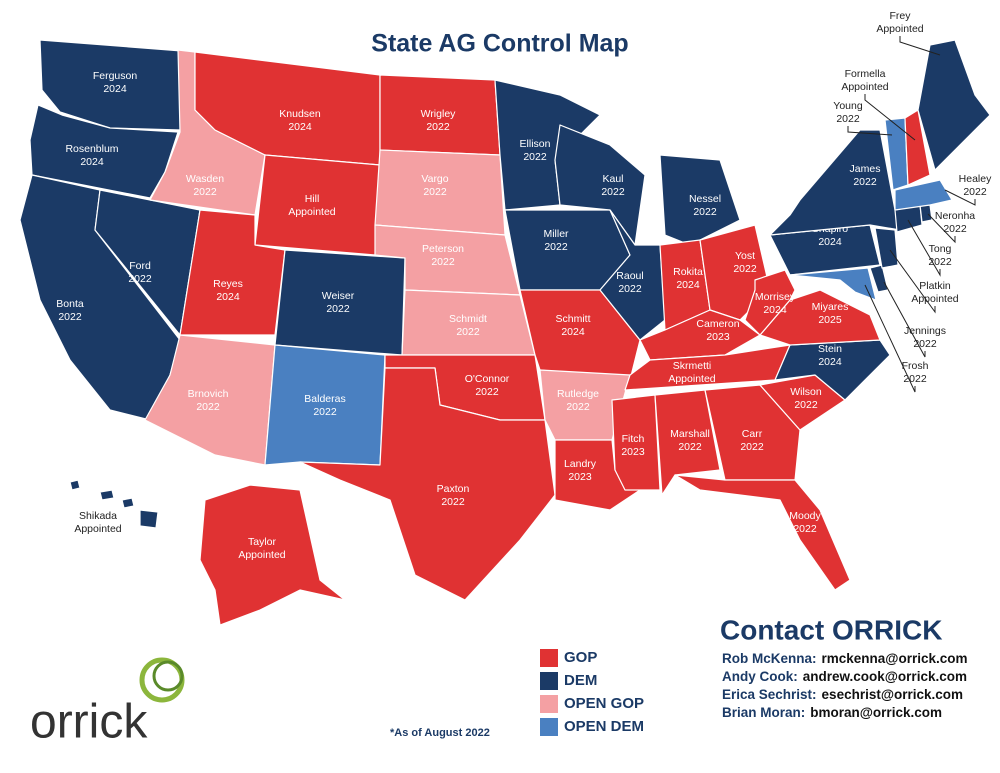  What do you see at coordinates (705, 199) in the screenshot?
I see `ag-name: Nessel` at bounding box center [705, 199].